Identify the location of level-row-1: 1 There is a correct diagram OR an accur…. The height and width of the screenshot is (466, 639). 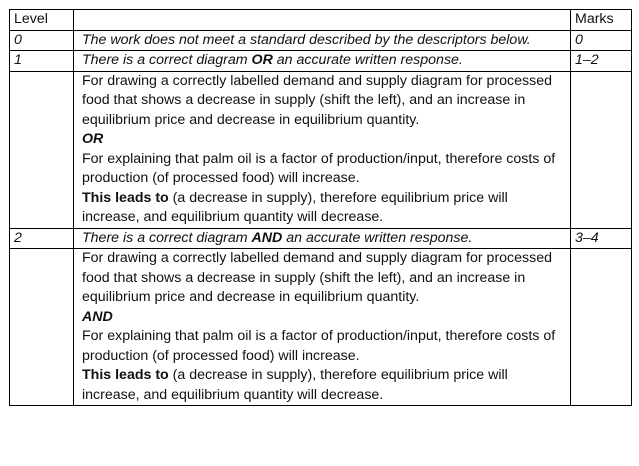
(320, 61).